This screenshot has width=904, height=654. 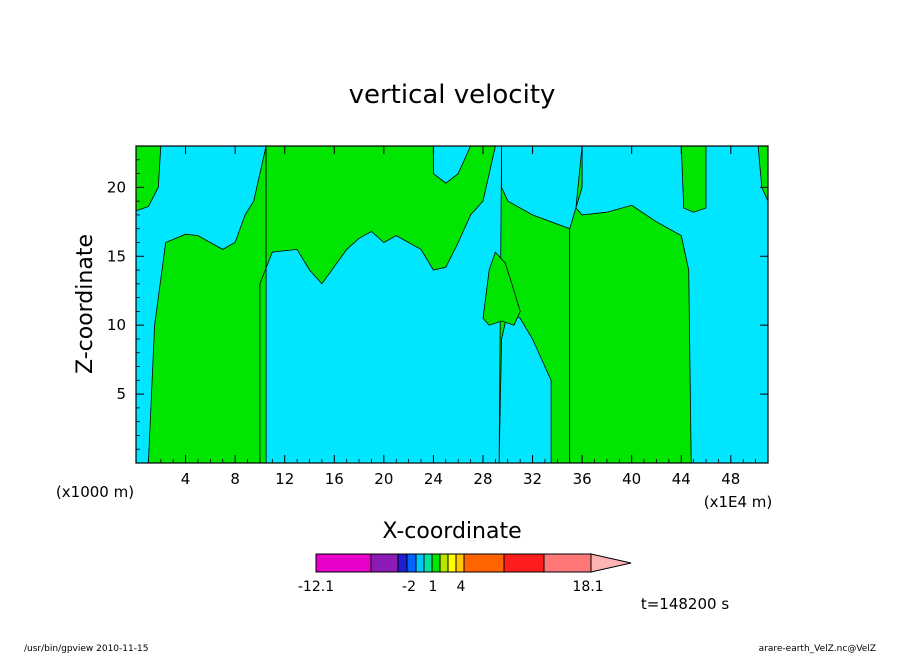 I want to click on y-tick-label: 20, so click(x=116, y=187).